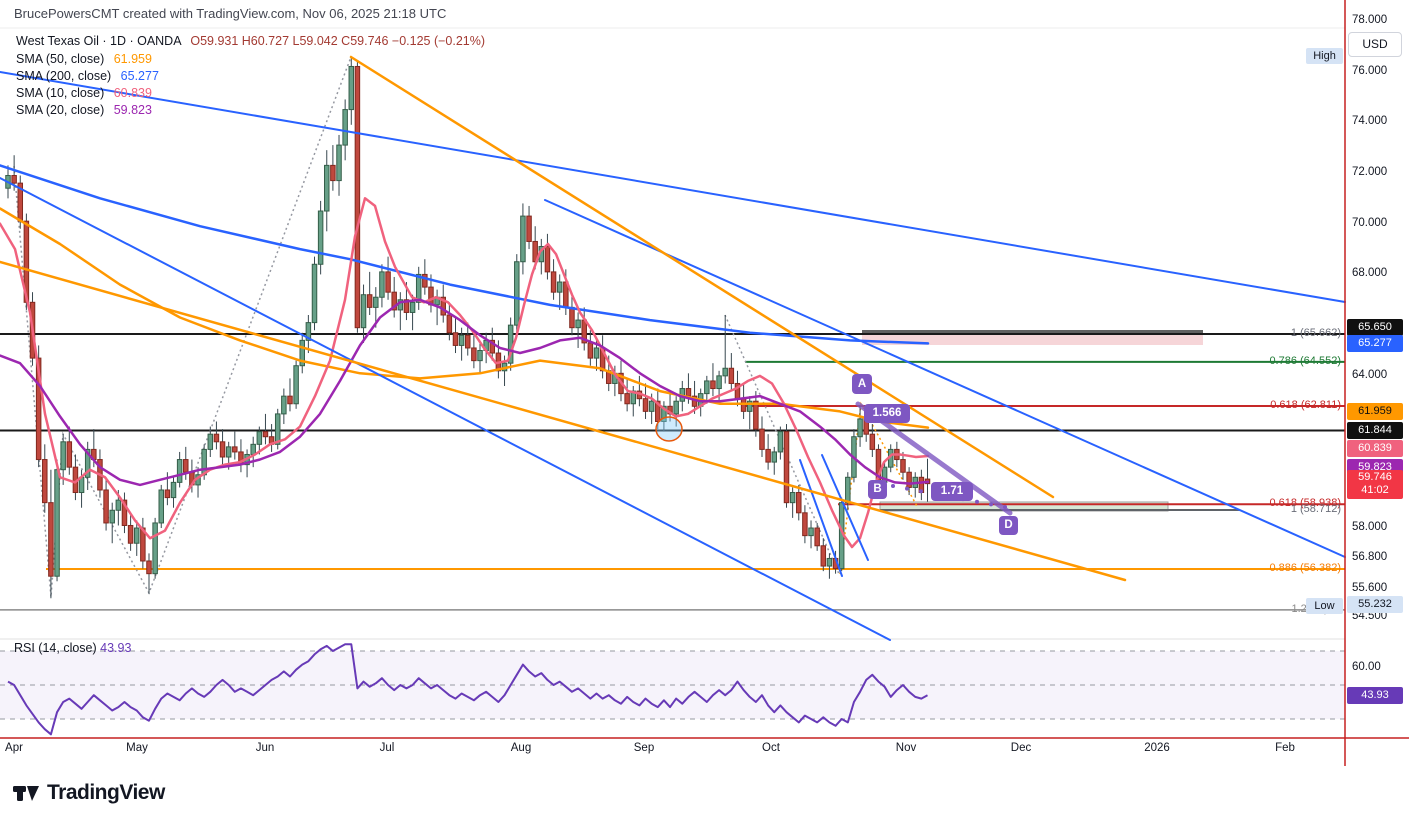 This screenshot has width=1409, height=824. Describe the element at coordinates (1370, 222) in the screenshot. I see `price-tick-70.000: 70.000` at that location.